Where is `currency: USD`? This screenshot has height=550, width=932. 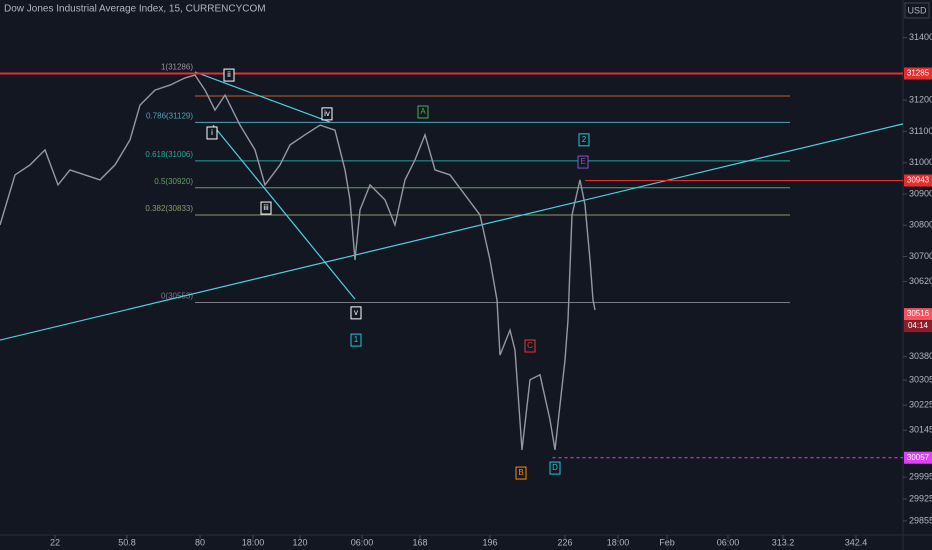 currency: USD is located at coordinates (917, 10).